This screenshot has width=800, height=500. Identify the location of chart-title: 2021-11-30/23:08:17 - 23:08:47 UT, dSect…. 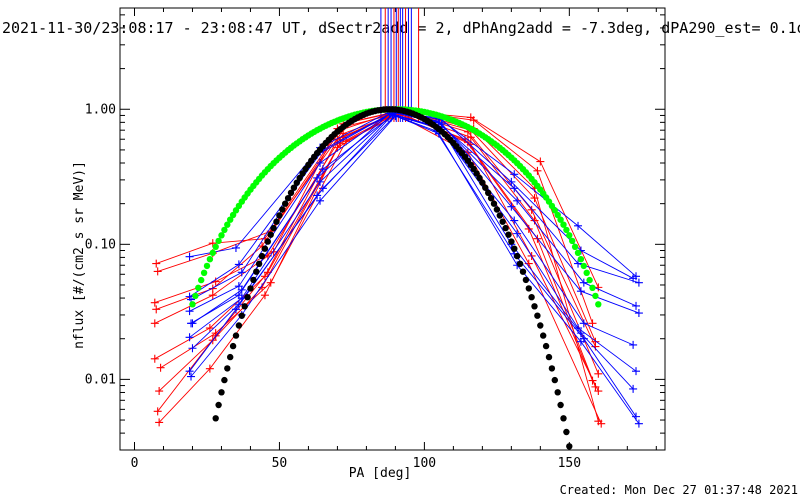
(401, 28).